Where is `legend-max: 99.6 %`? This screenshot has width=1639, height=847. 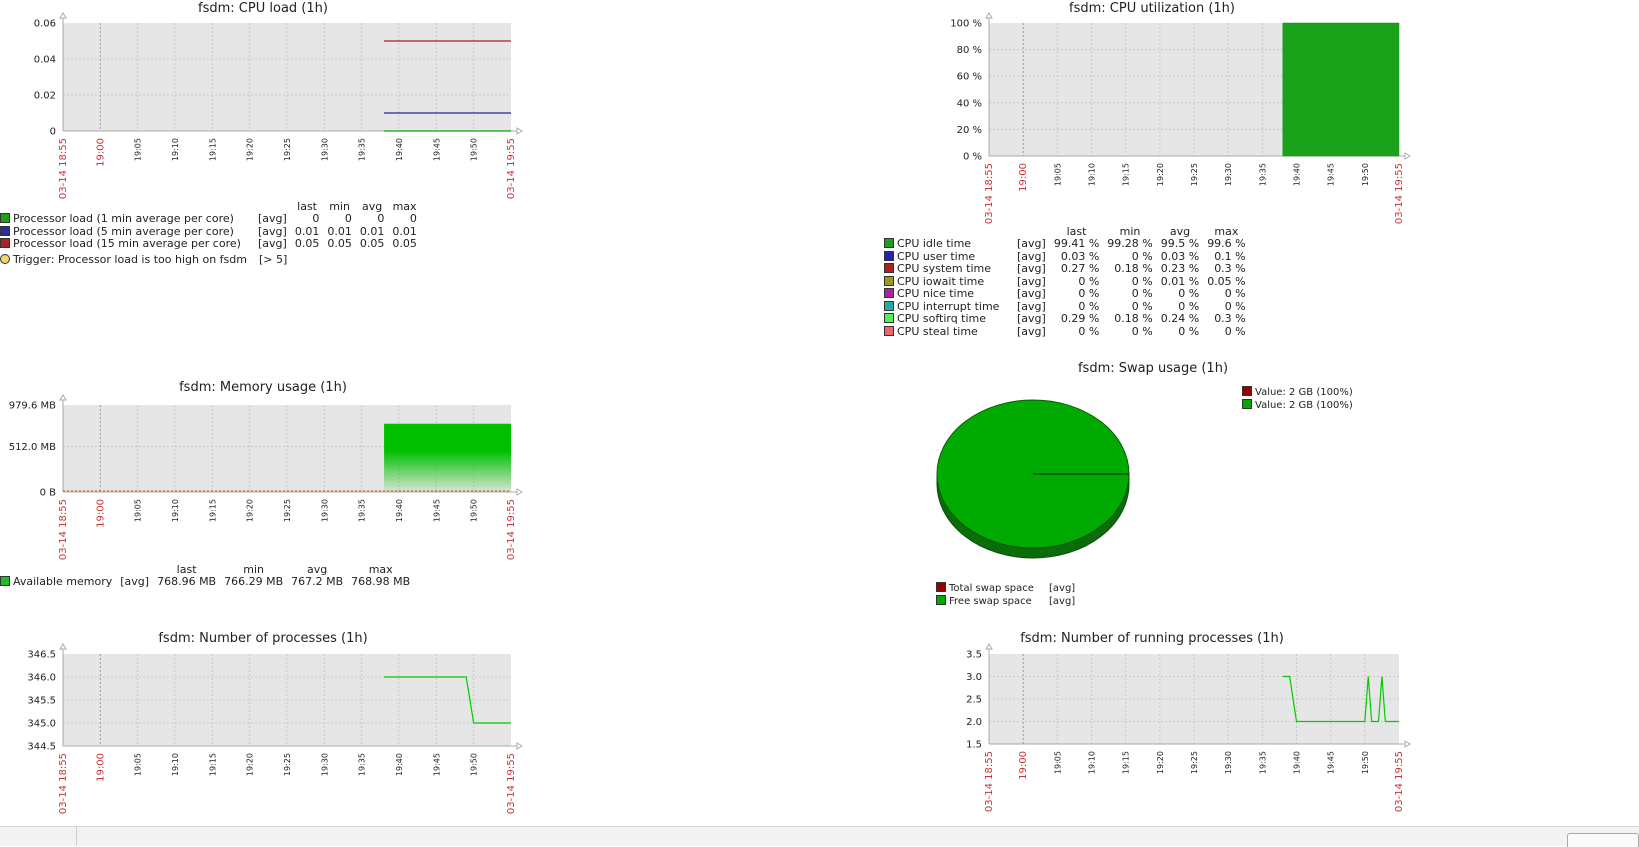
legend-max: 99.6 % is located at coordinates (1226, 243).